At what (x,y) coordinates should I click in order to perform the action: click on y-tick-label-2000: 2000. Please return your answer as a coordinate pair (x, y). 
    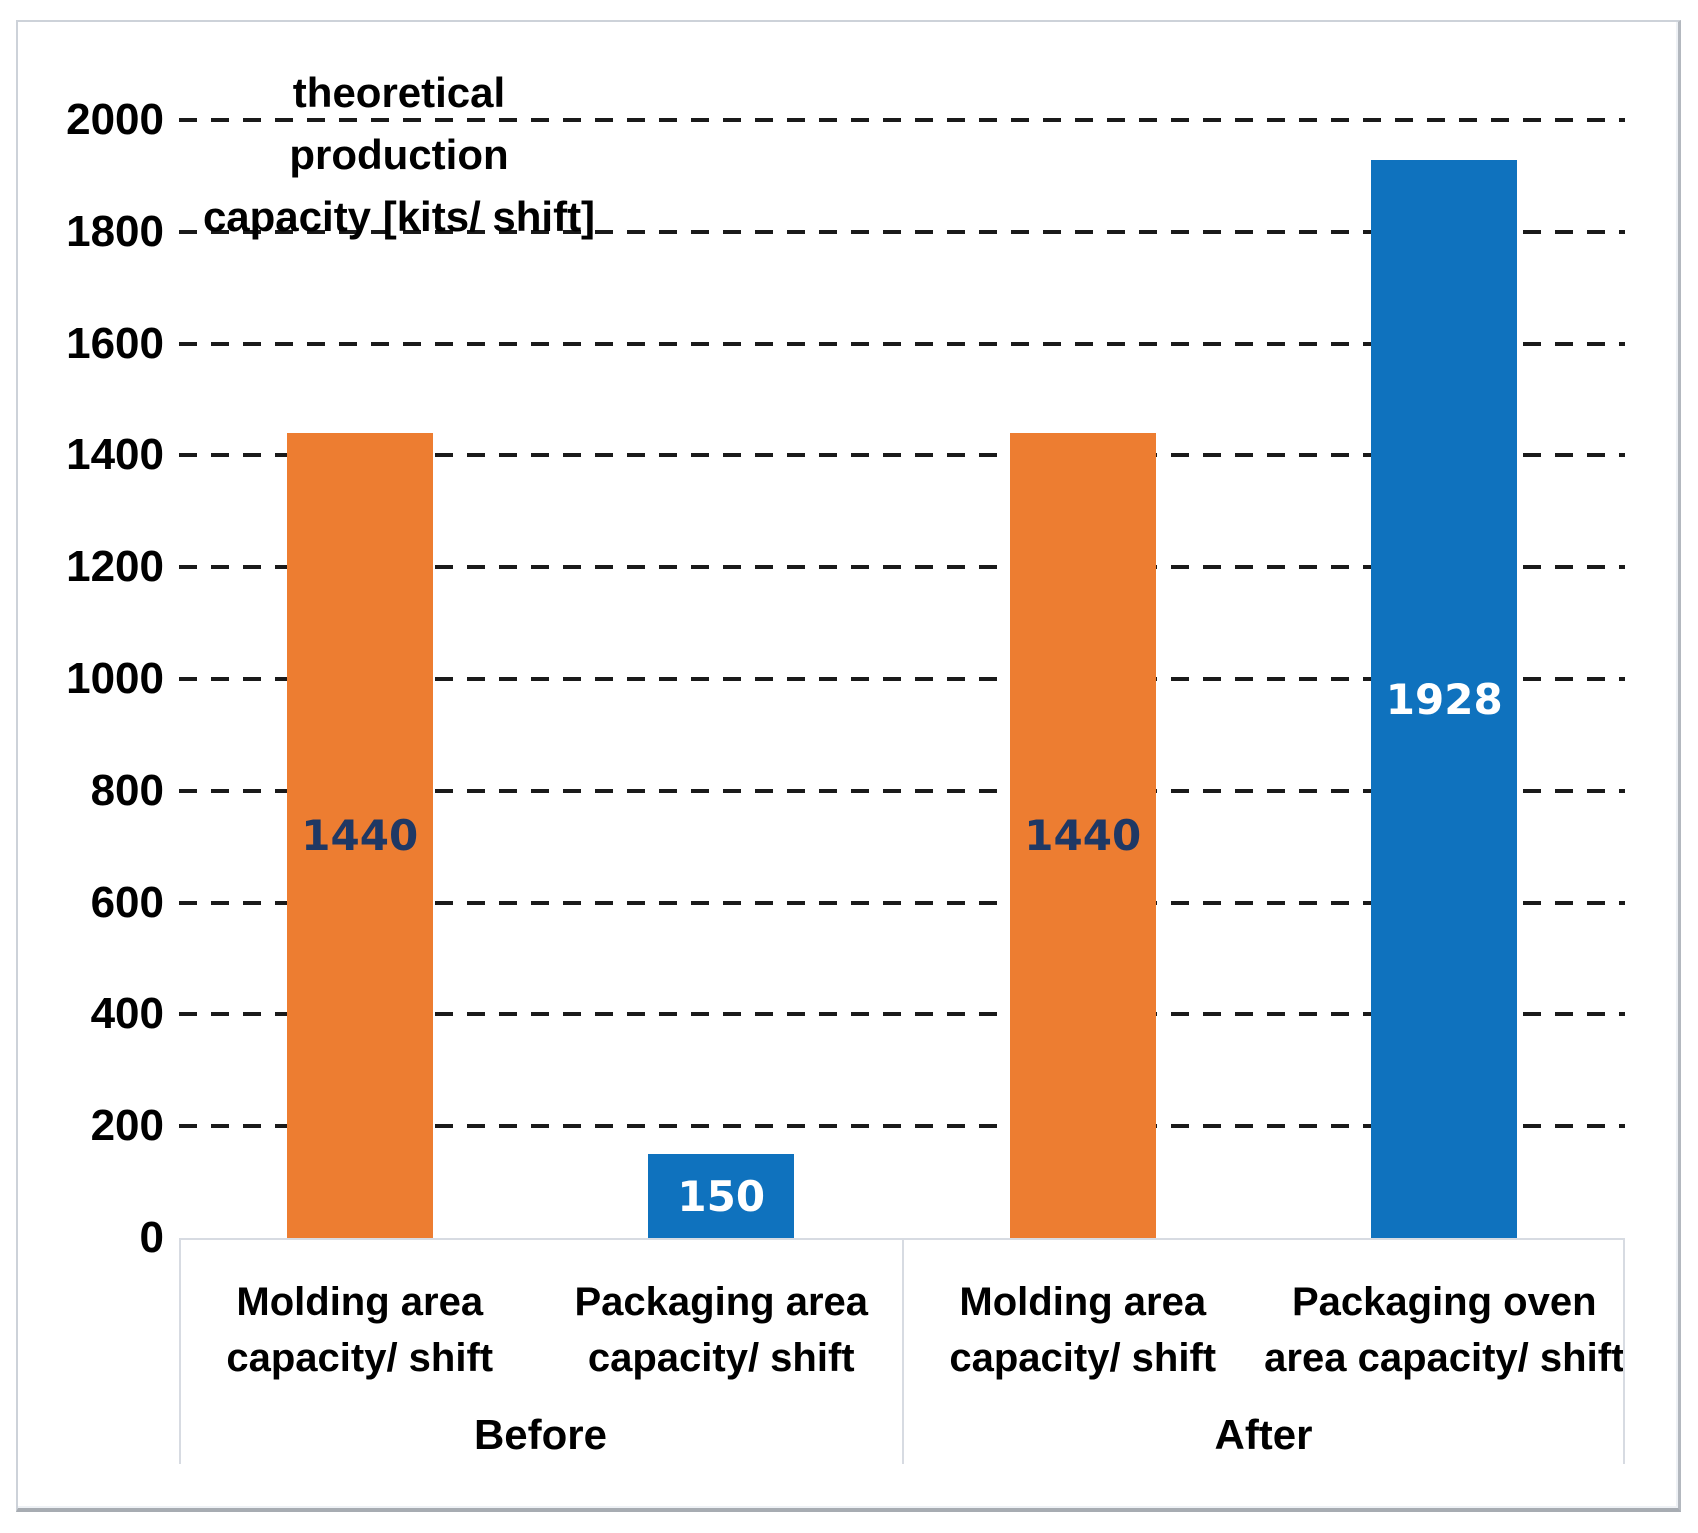
    Looking at the image, I should click on (115, 119).